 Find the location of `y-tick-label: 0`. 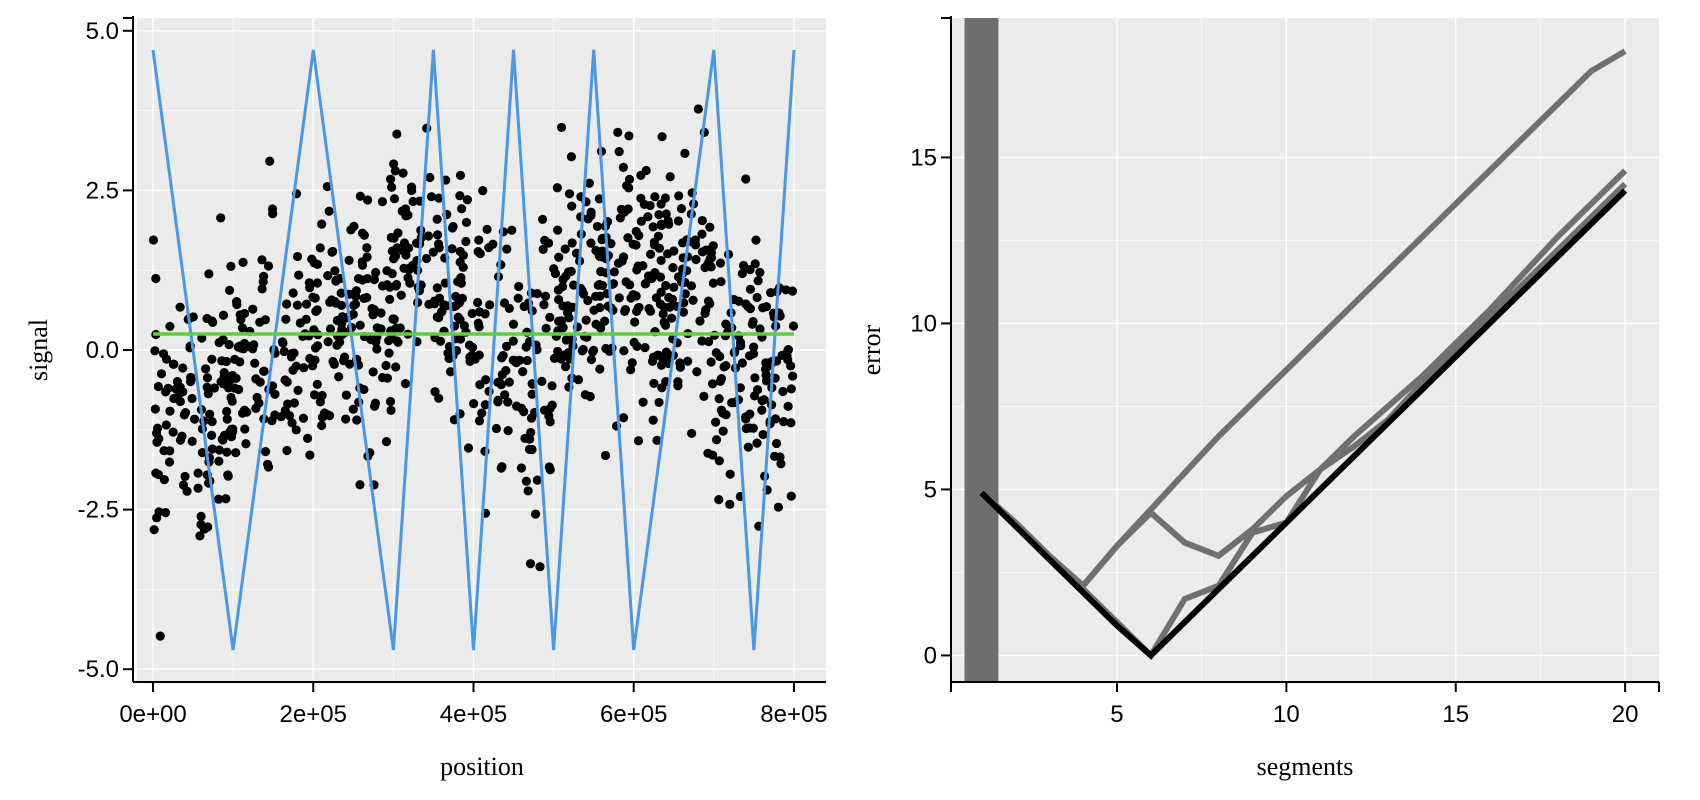

y-tick-label: 0 is located at coordinates (930, 655).